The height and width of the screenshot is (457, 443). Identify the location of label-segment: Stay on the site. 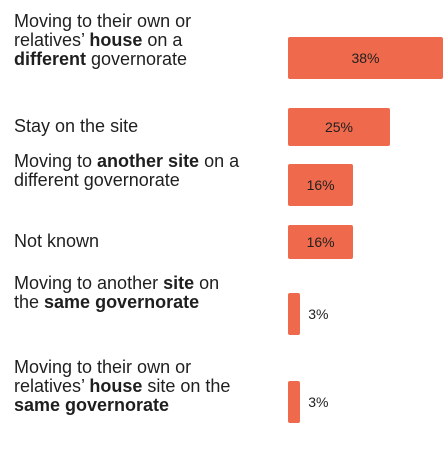
(76, 126).